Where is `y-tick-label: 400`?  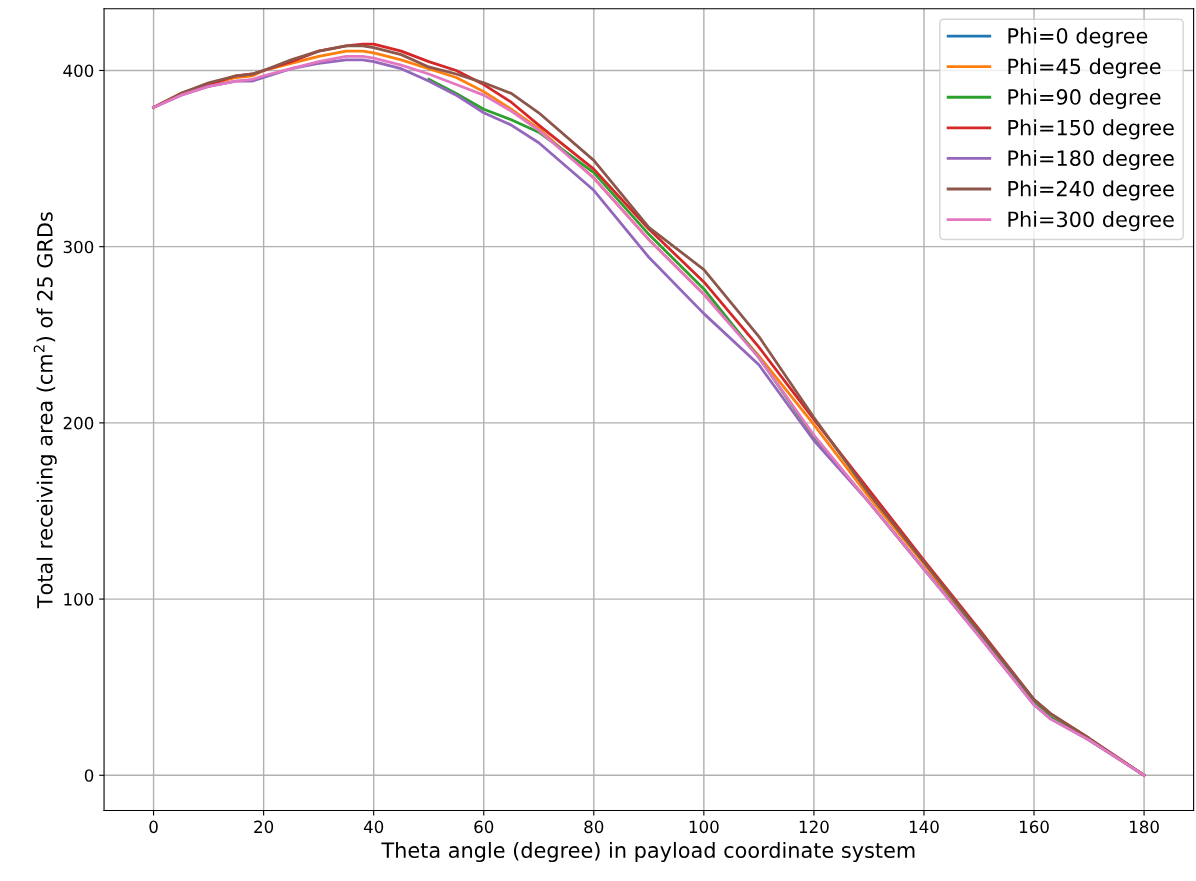
y-tick-label: 400 is located at coordinates (78, 71).